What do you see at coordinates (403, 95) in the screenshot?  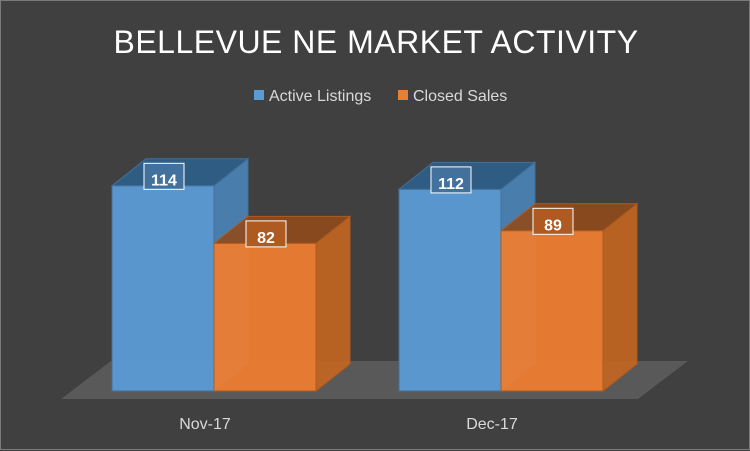 I see `legend-swatch-closed-sales` at bounding box center [403, 95].